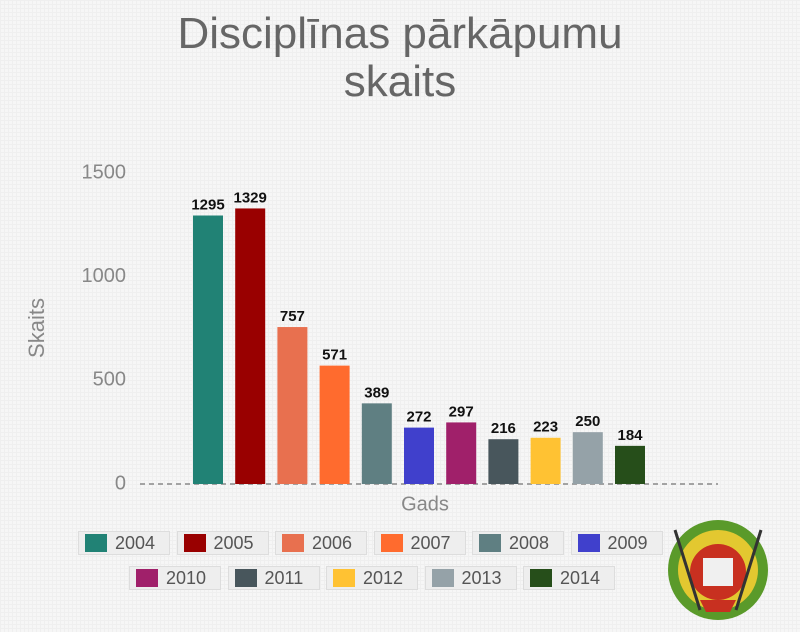 The width and height of the screenshot is (800, 632). What do you see at coordinates (376, 392) in the screenshot?
I see `value-label: 389` at bounding box center [376, 392].